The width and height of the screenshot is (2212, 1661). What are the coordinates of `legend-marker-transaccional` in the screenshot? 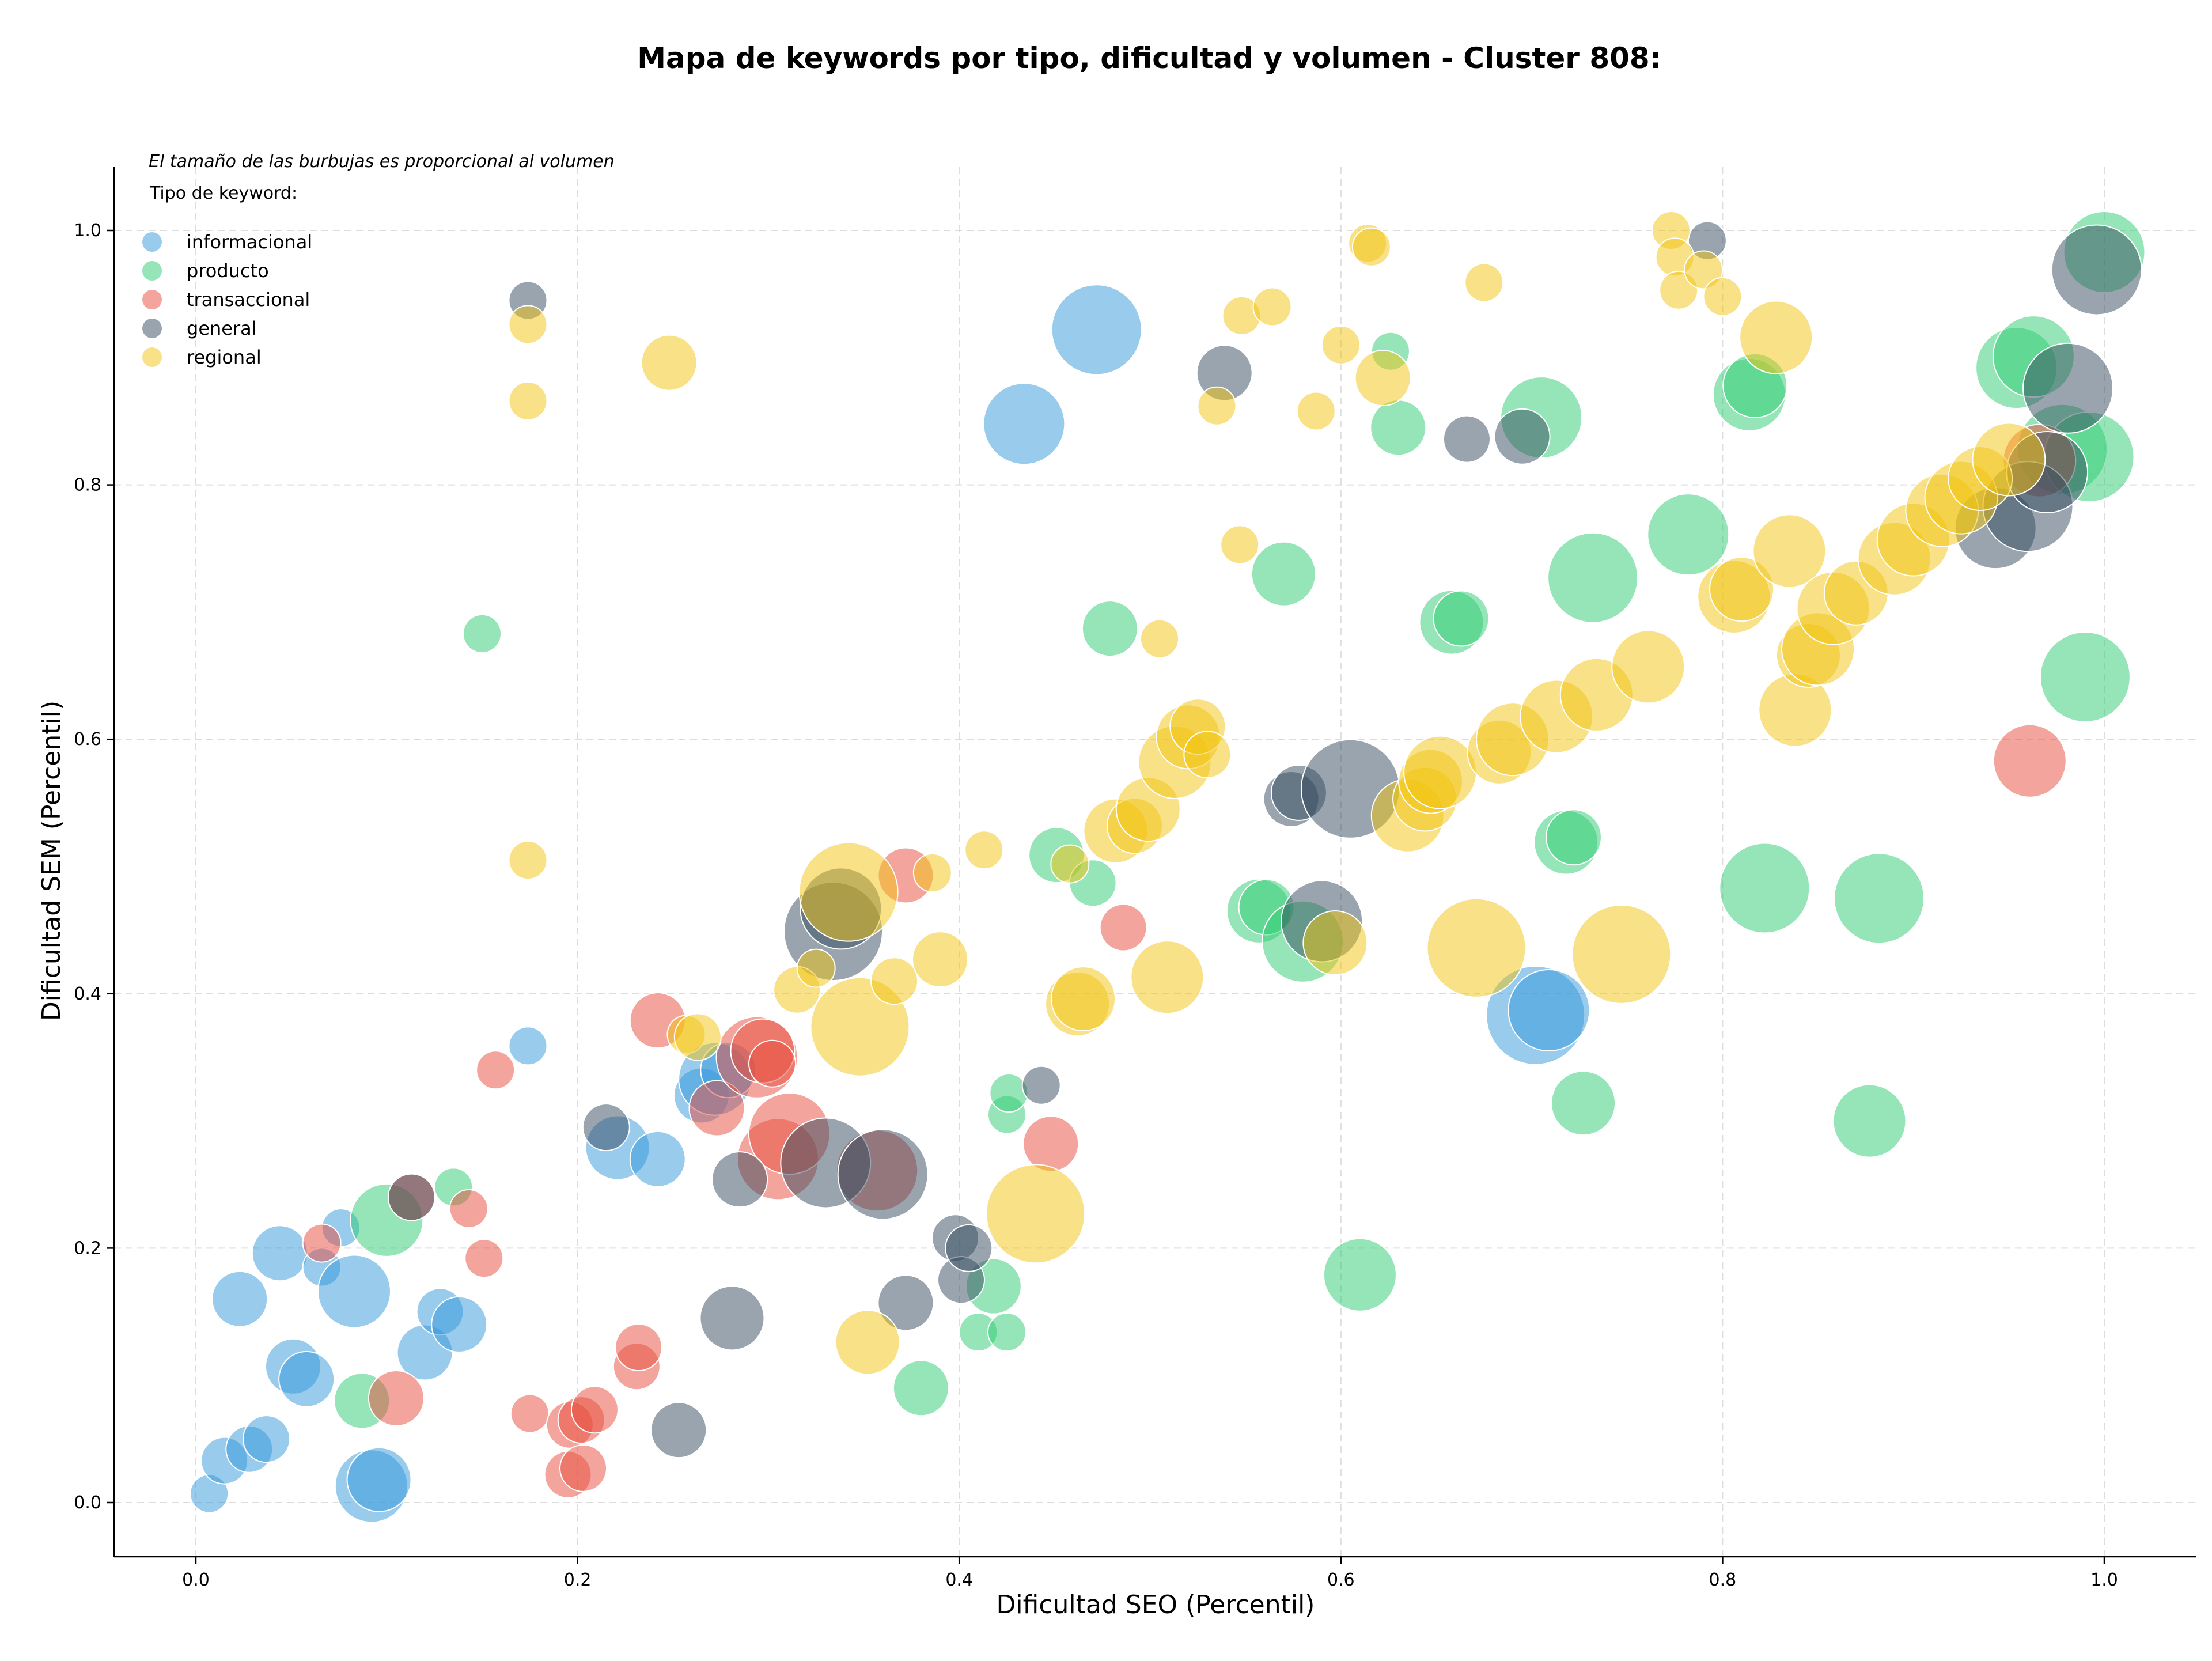 It's located at (152, 299).